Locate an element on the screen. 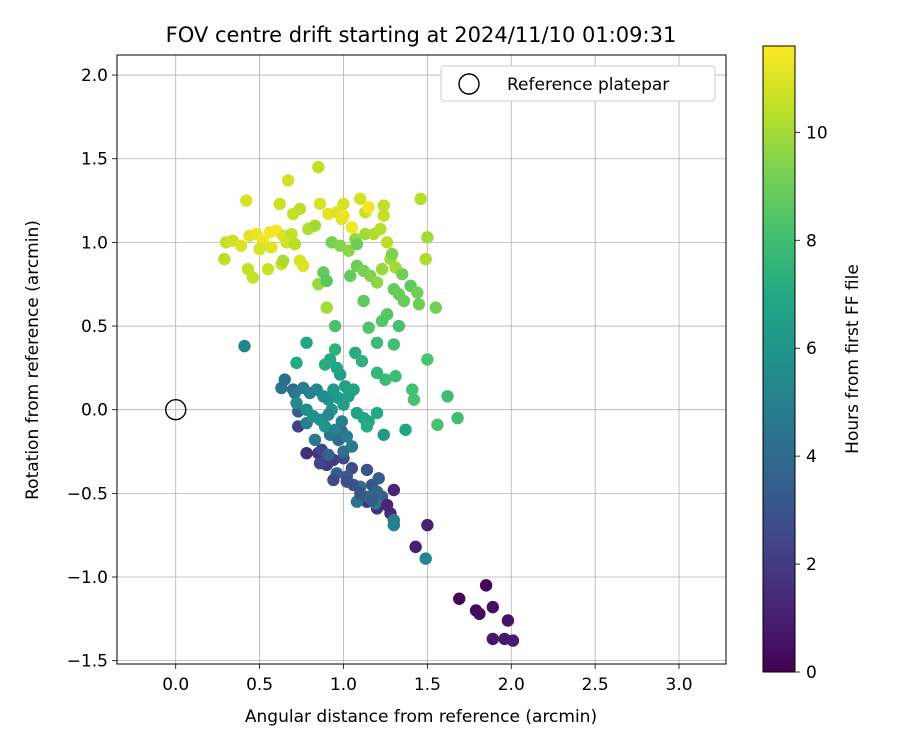  y-tick-label: 1.5 is located at coordinates (94, 160).